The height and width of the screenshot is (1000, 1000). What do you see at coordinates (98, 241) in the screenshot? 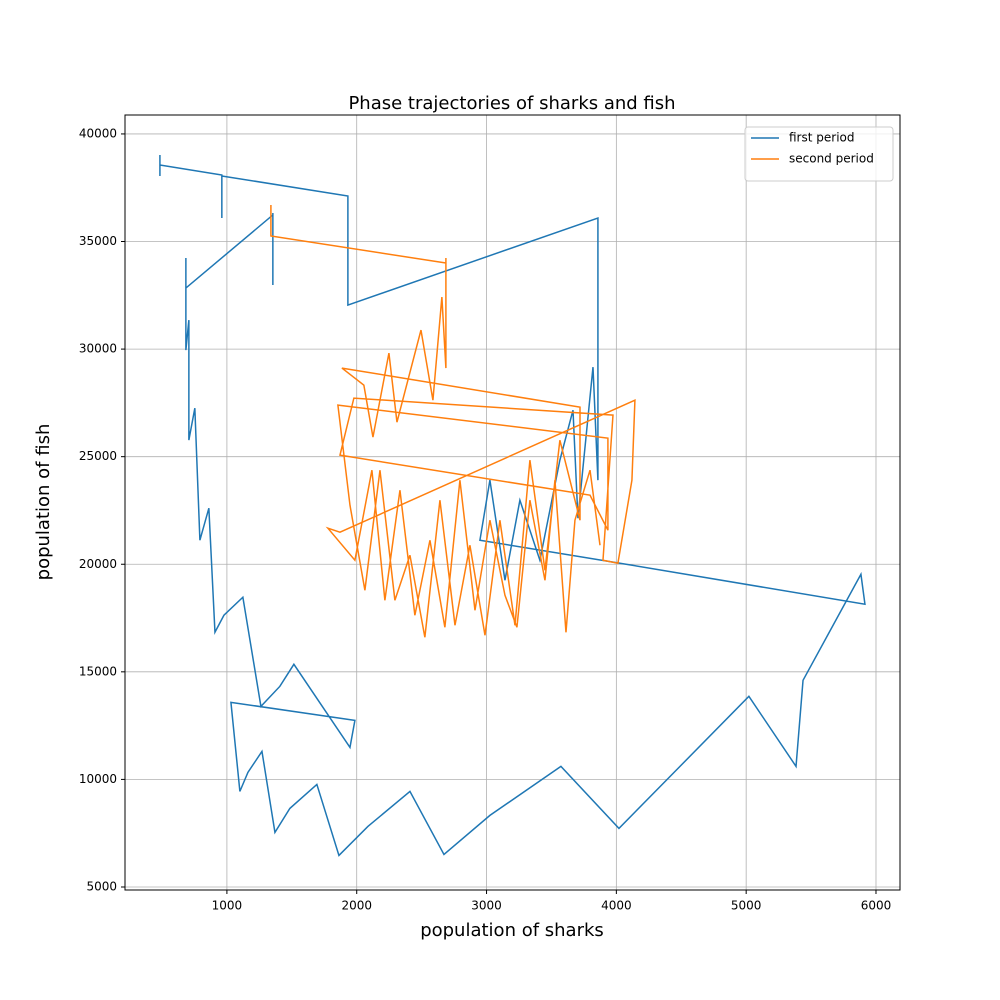
I see `y-tick-label: 35000` at bounding box center [98, 241].